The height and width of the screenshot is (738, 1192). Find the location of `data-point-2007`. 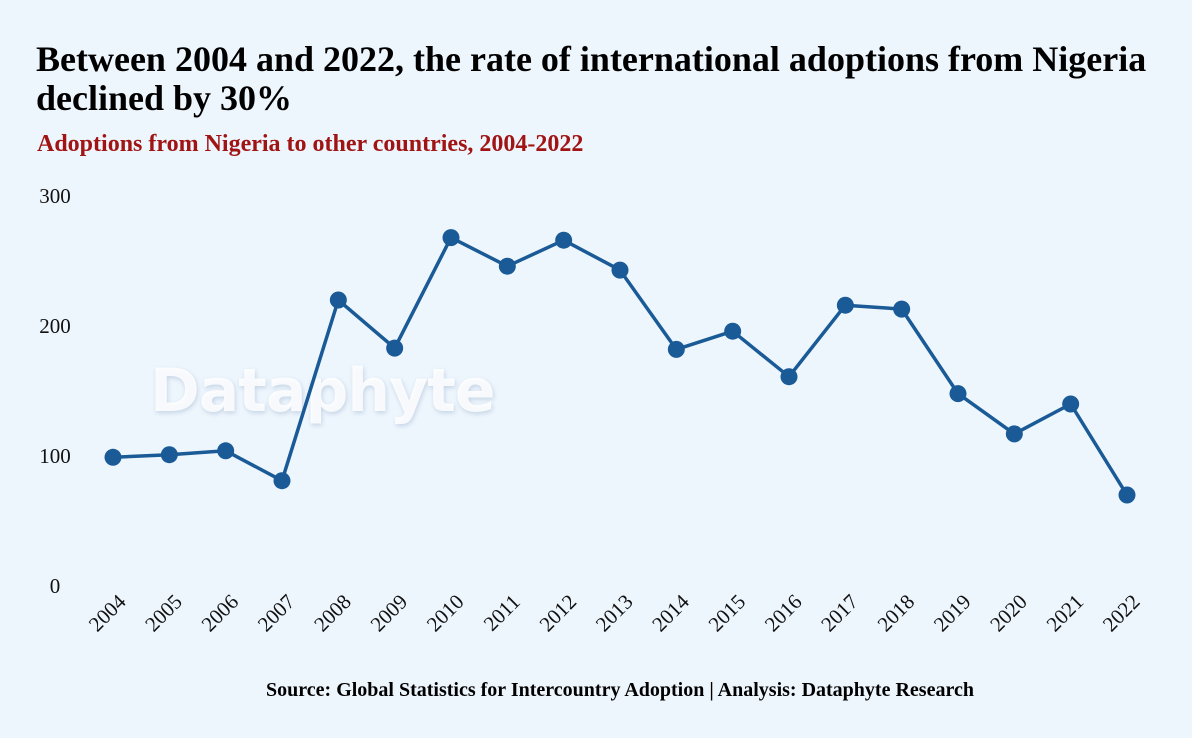

data-point-2007 is located at coordinates (282, 481).